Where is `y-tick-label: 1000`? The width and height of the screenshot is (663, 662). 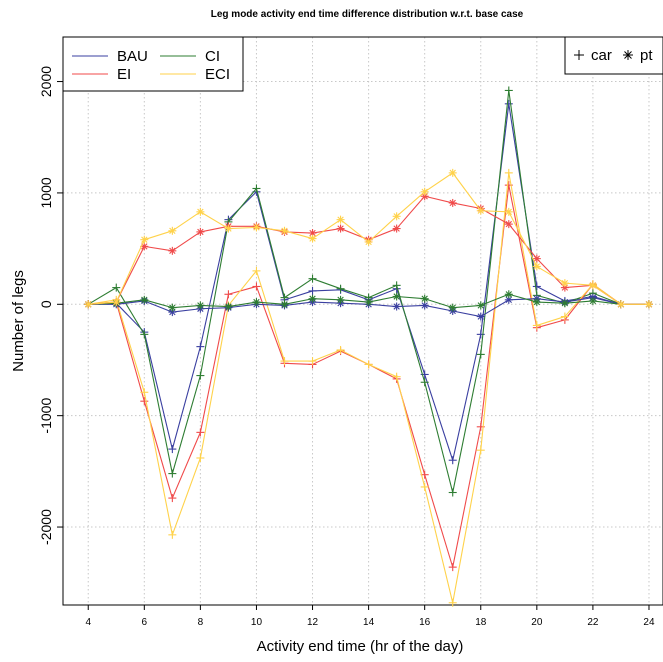 y-tick-label: 1000 is located at coordinates (46, 192).